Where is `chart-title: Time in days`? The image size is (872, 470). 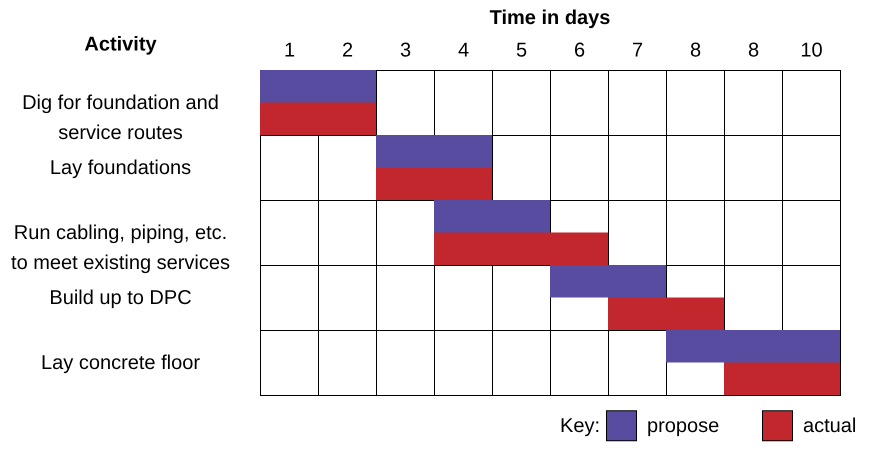
chart-title: Time in days is located at coordinates (550, 18).